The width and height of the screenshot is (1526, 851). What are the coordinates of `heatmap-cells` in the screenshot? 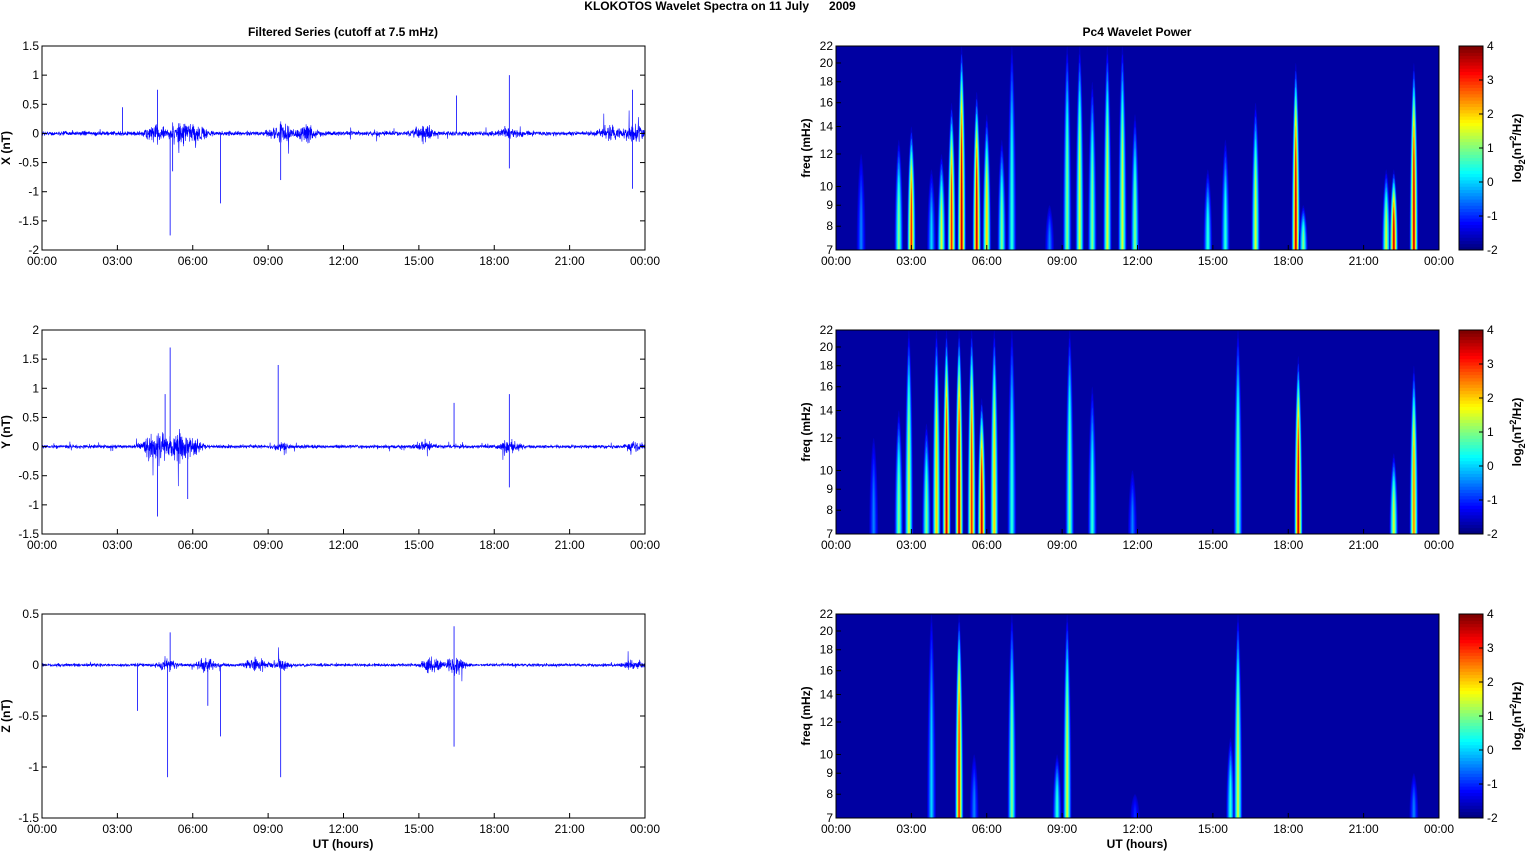 It's located at (1144, 432).